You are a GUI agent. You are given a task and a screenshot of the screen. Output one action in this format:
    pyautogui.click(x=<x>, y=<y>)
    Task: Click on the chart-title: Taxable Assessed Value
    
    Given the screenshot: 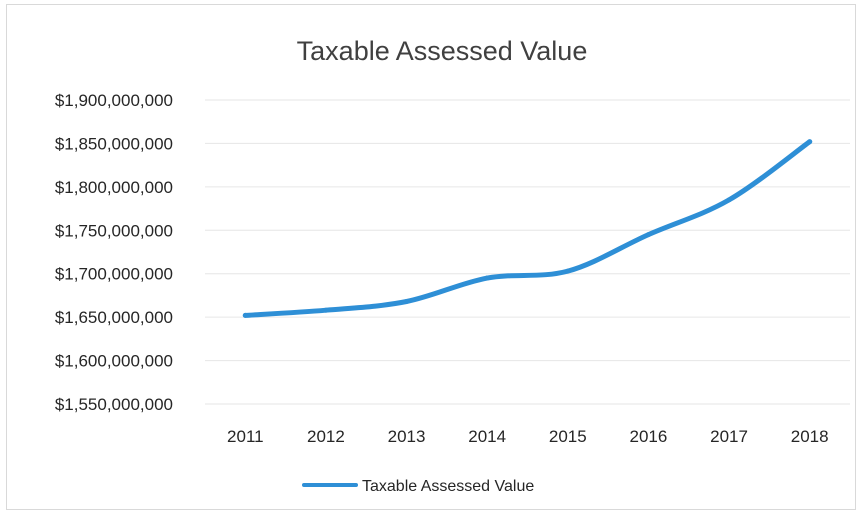 What is the action you would take?
    pyautogui.click(x=442, y=51)
    